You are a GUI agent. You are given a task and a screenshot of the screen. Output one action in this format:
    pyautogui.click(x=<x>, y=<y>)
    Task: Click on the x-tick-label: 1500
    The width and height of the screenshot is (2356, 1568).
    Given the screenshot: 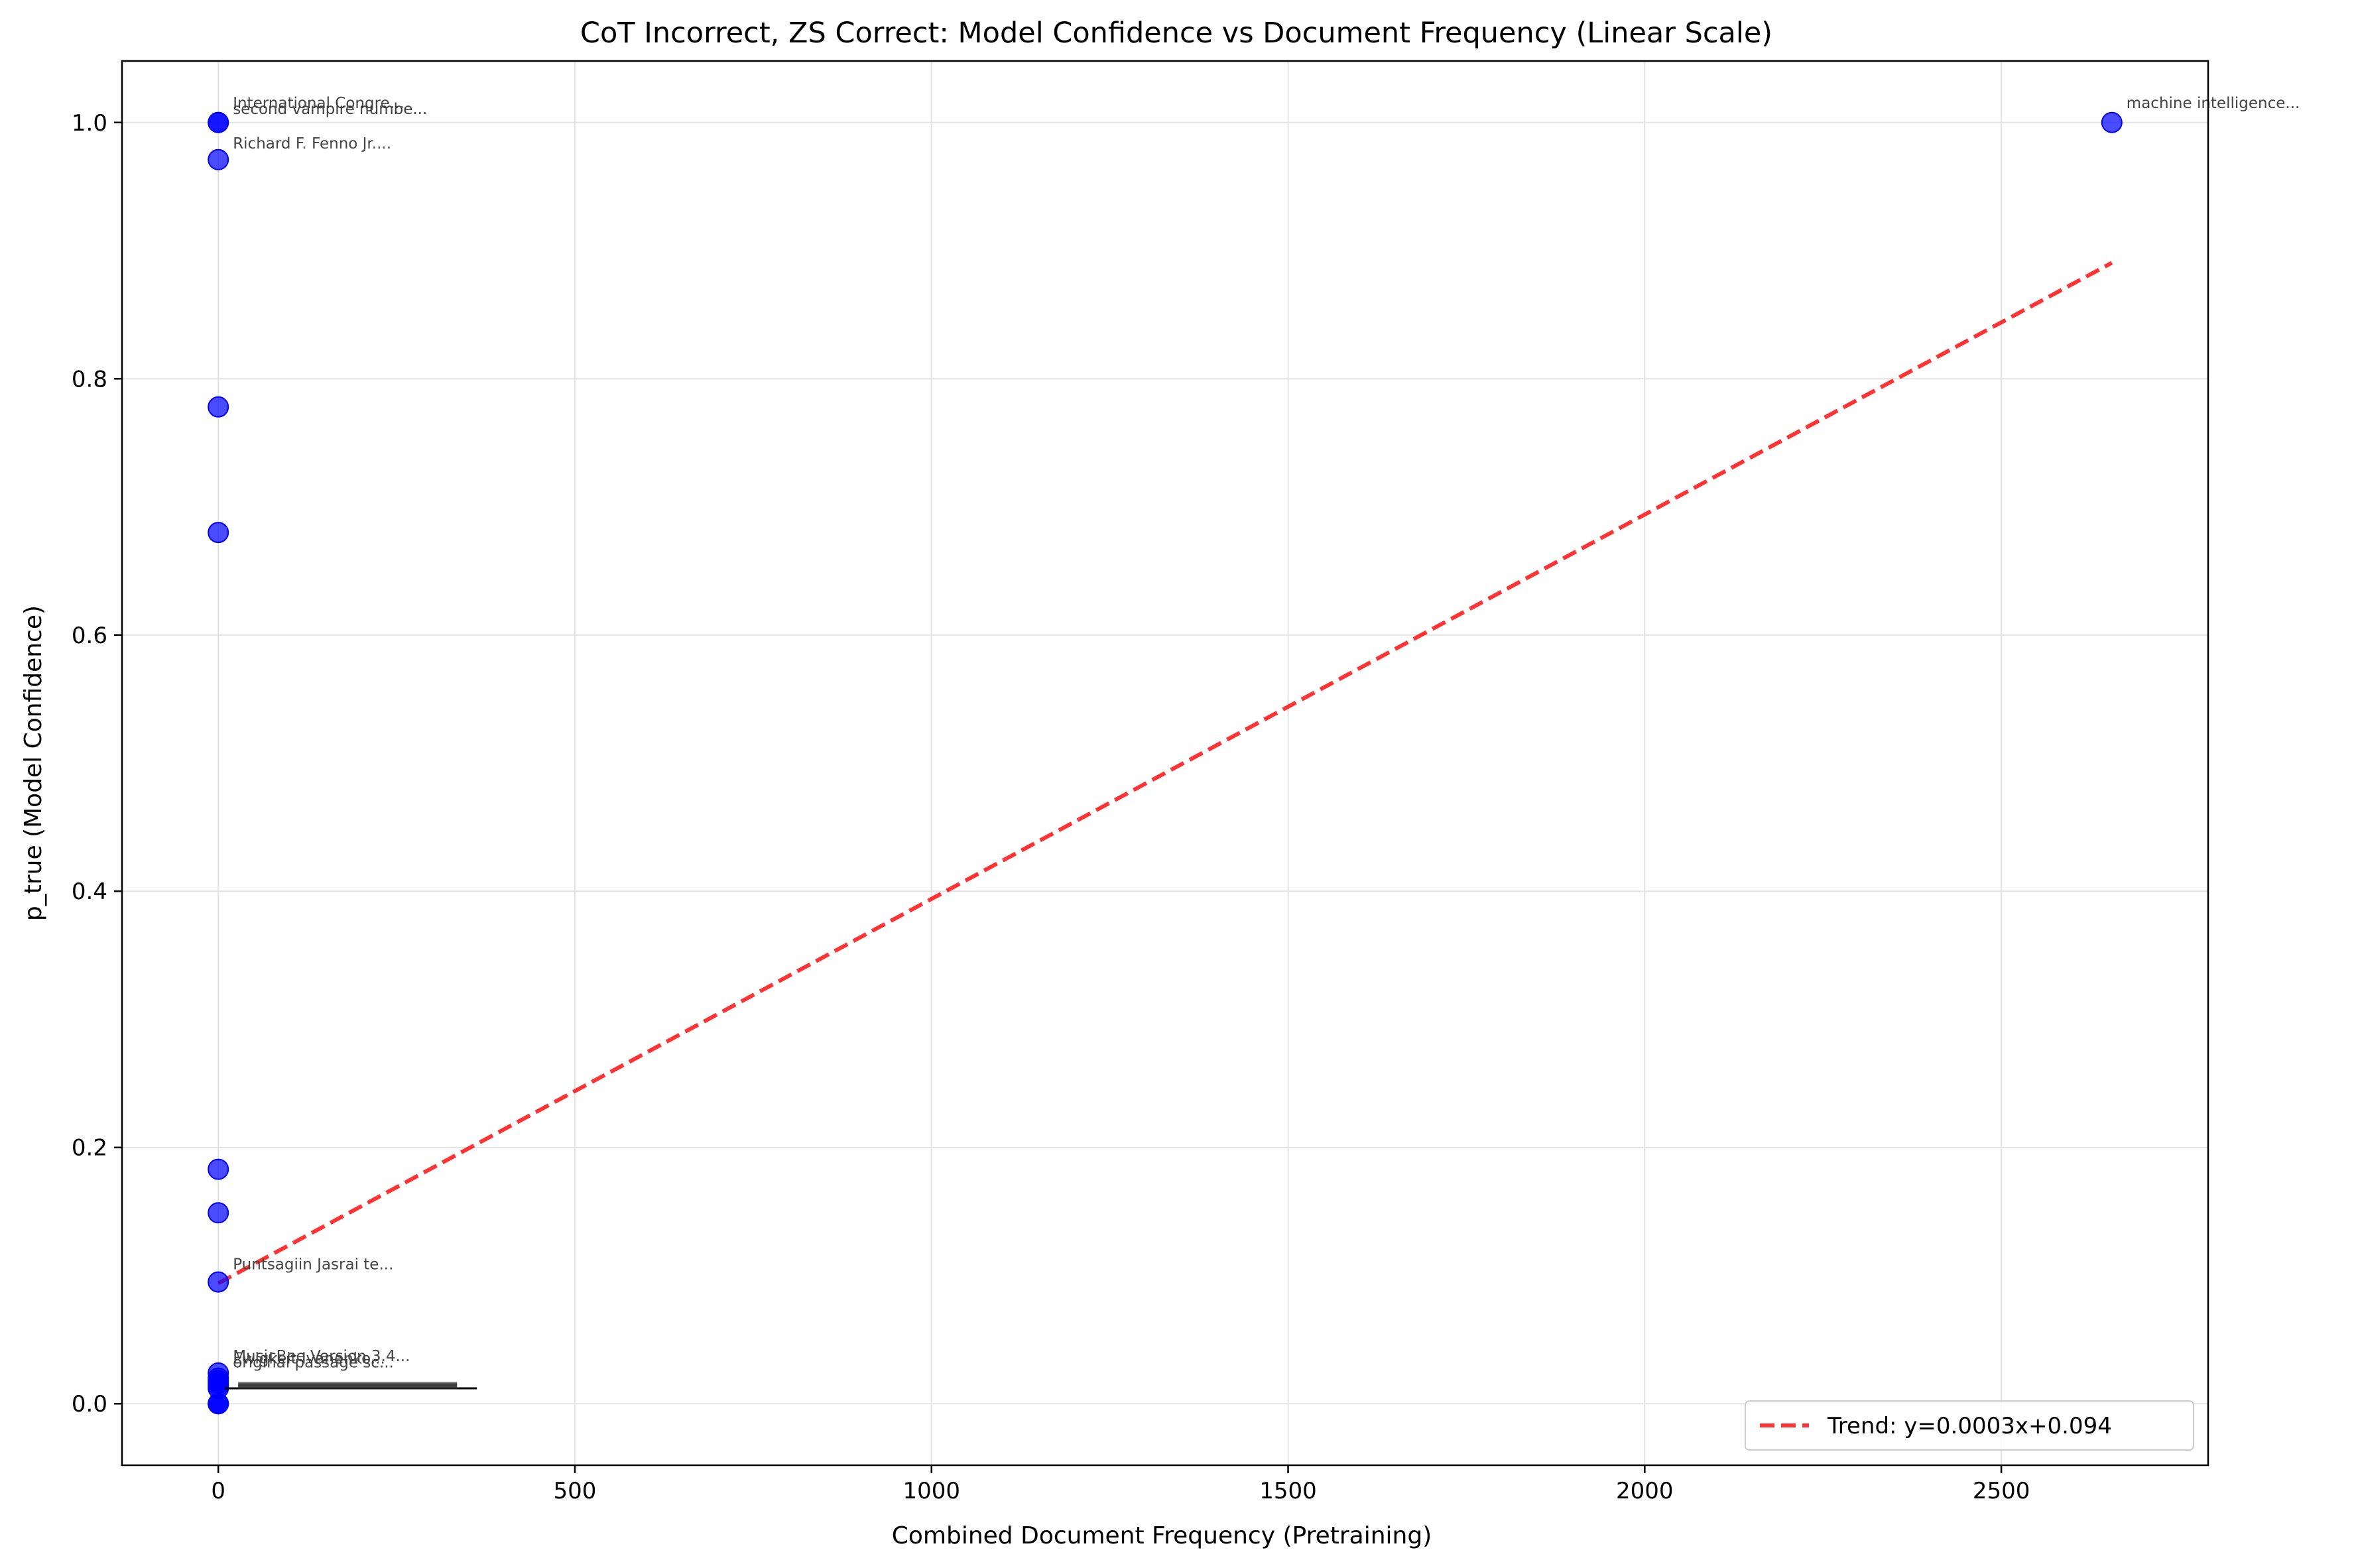 What is the action you would take?
    pyautogui.click(x=1288, y=1491)
    